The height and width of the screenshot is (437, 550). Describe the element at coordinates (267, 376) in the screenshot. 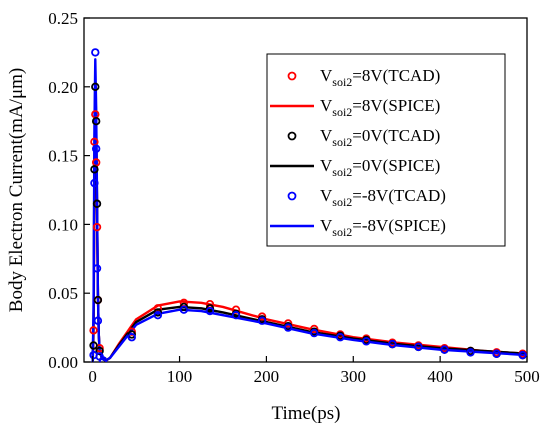

I see `x-tick-label: 200` at that location.